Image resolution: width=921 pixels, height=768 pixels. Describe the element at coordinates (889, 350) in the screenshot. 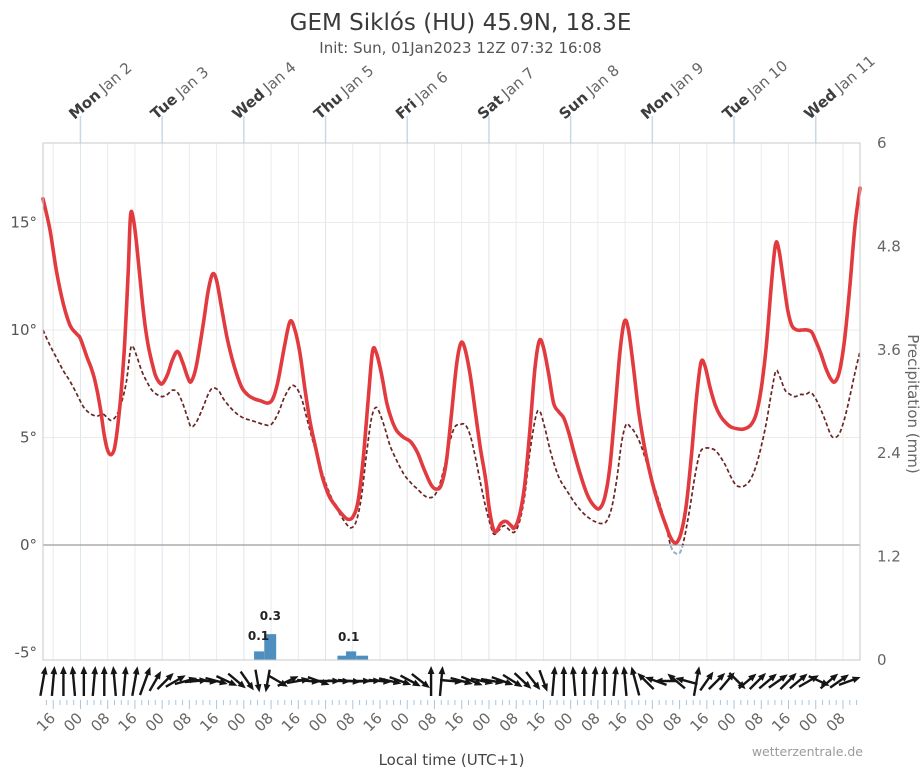

I see `precip-tick-label: 3.6` at that location.